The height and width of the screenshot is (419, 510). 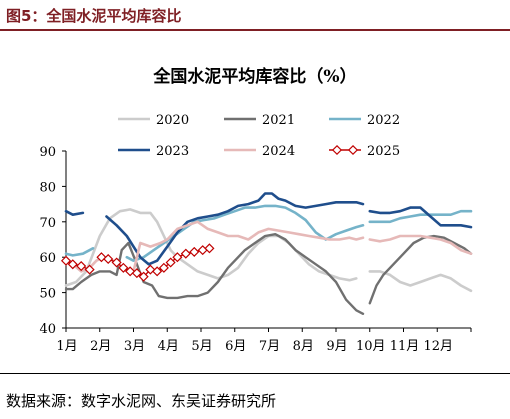 I want to click on x-tick-label: 9月, so click(x=336, y=346).